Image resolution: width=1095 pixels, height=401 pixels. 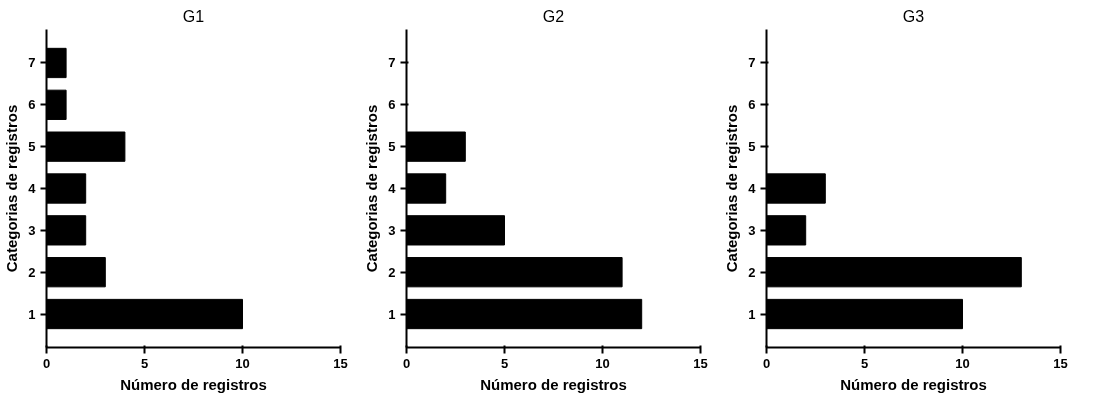 What do you see at coordinates (193, 16) in the screenshot?
I see `chart-title: G1` at bounding box center [193, 16].